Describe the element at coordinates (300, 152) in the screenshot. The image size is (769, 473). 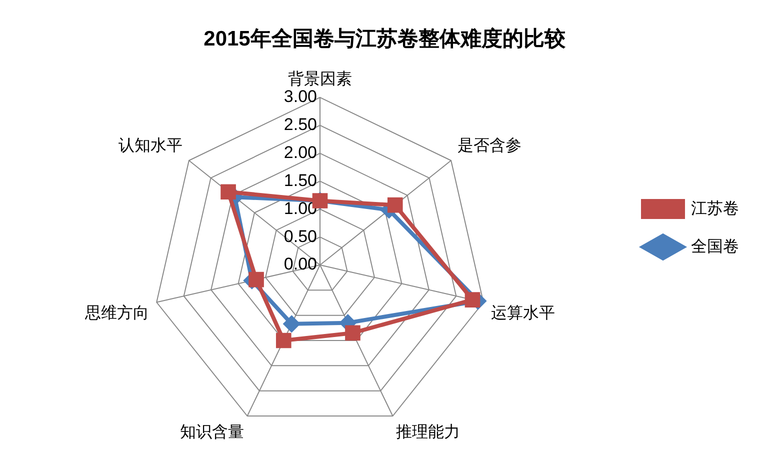
I see `y-tick-label: 2.00` at that location.